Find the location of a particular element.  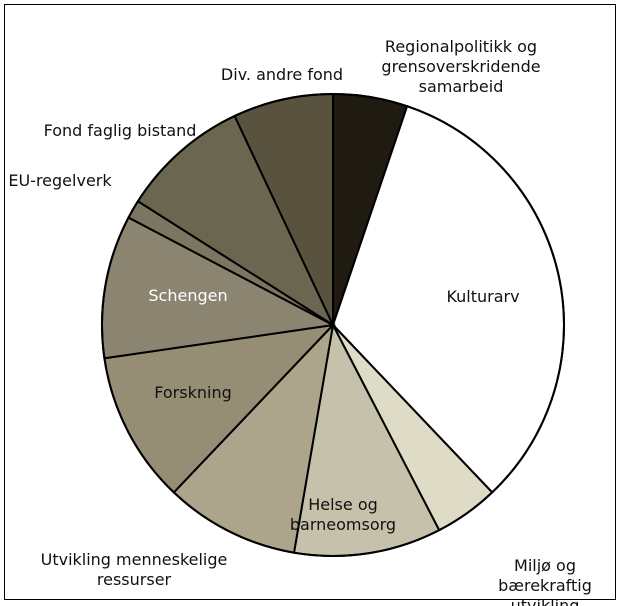

slice-label: Fond faglig bistand is located at coordinates (120, 130).